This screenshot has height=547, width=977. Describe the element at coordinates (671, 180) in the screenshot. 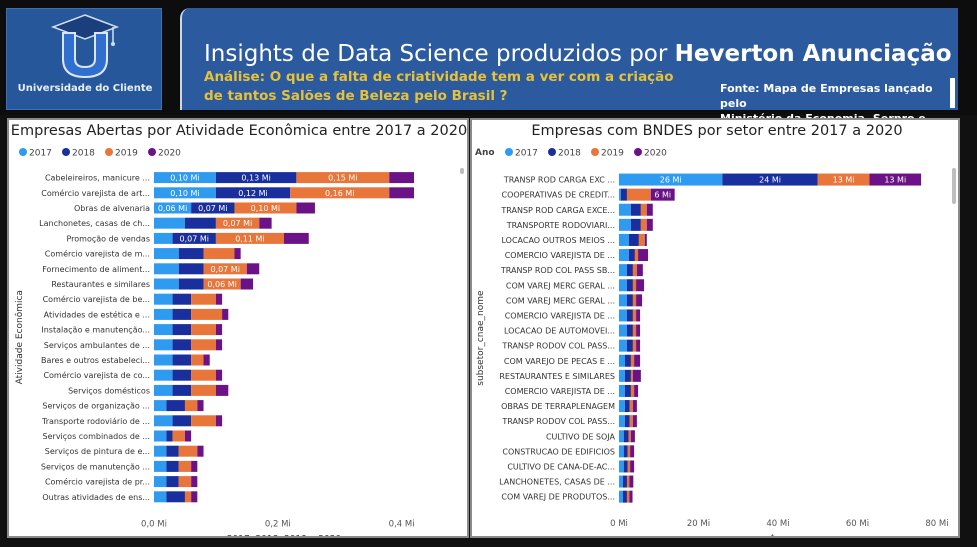

I see `data-label: 26 Mi` at that location.